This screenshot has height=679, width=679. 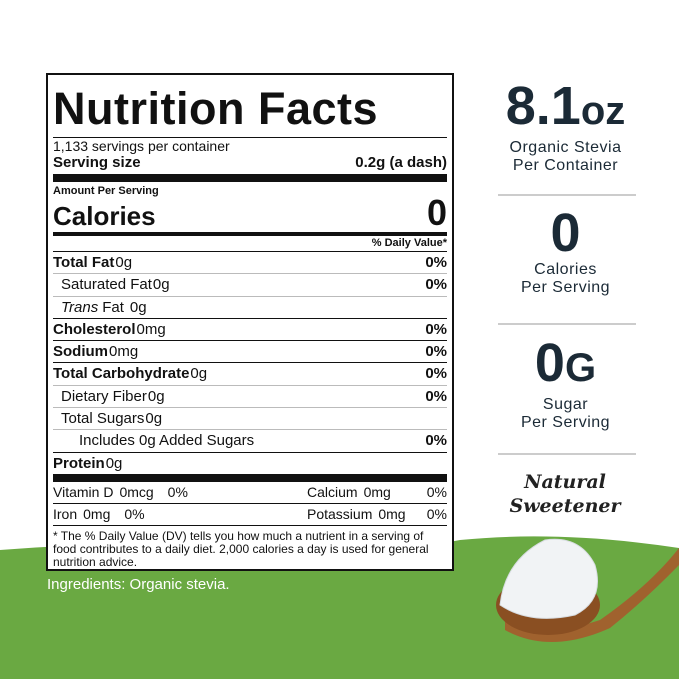 I want to click on micro-name: Vitamin D, so click(x=83, y=491).